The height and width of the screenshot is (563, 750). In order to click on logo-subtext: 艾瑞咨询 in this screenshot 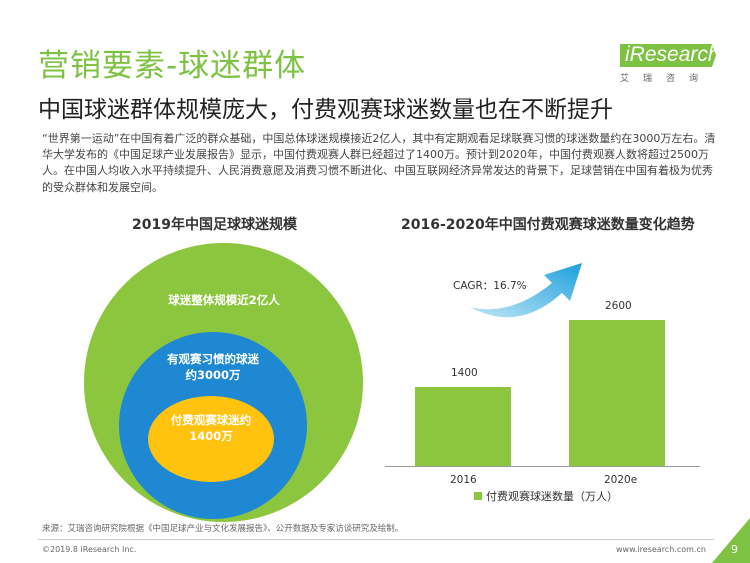, I will do `click(666, 79)`.